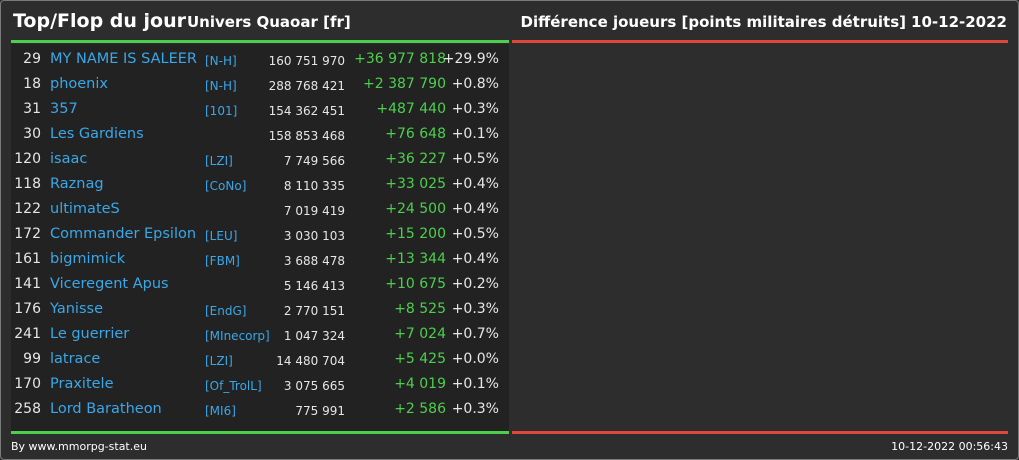 The height and width of the screenshot is (460, 1019). Describe the element at coordinates (79, 446) in the screenshot. I see `footer-source: By www.mmorpg-stat.eu` at that location.